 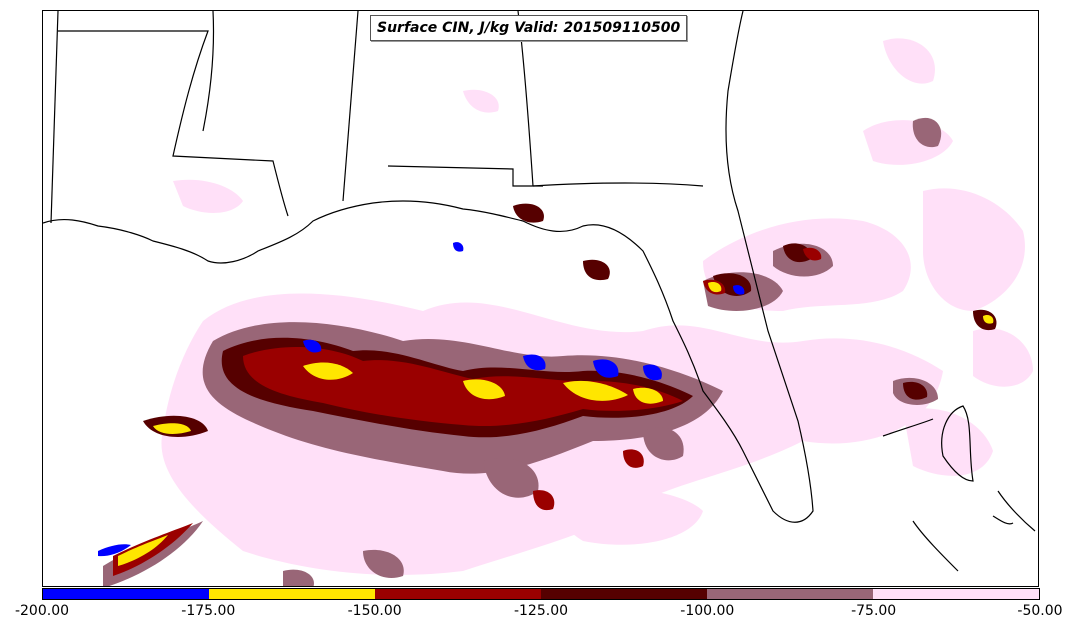 What do you see at coordinates (541, 611) in the screenshot?
I see `colorbar-tick-label: -125.00` at bounding box center [541, 611].